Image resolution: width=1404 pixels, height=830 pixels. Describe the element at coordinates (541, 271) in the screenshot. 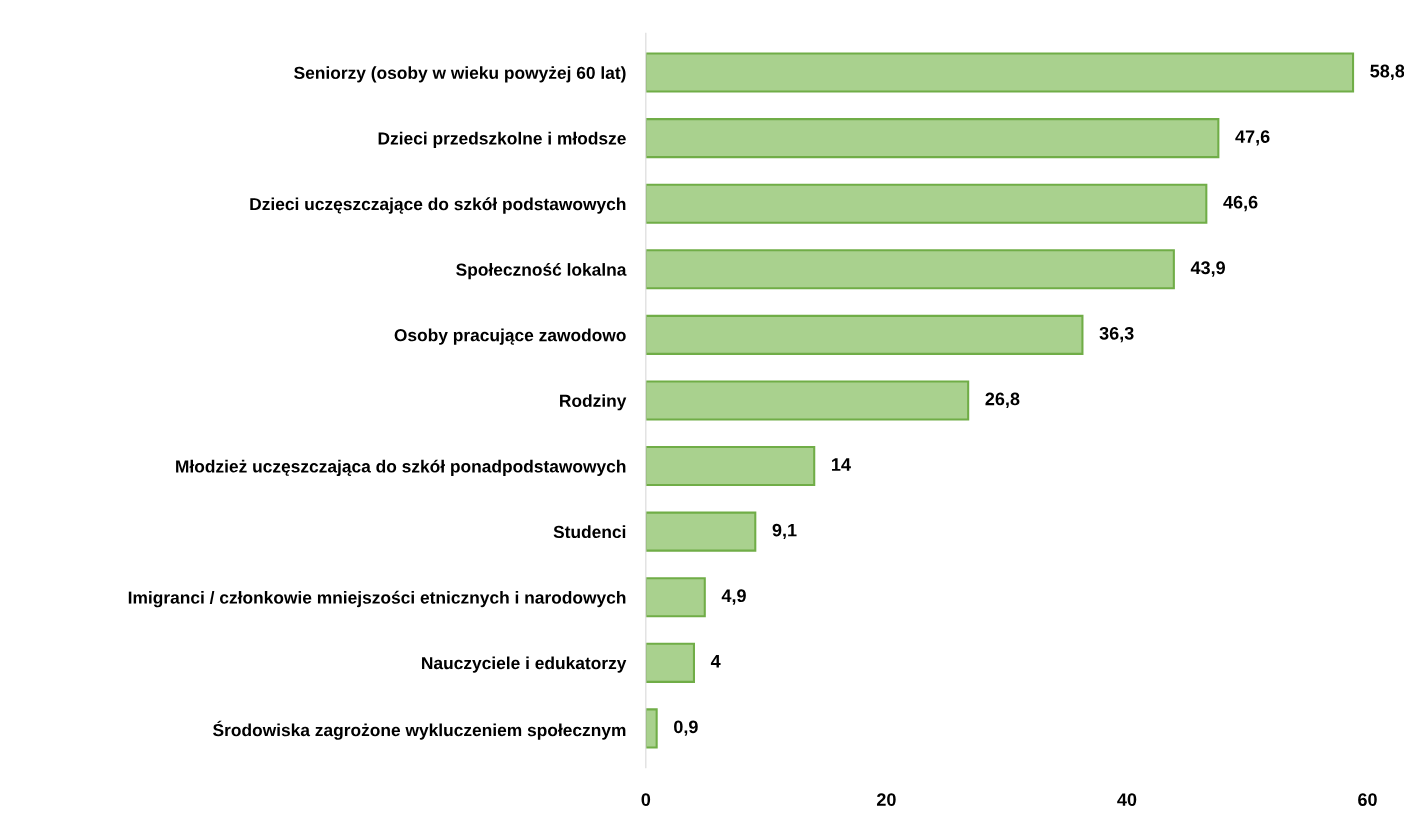

I see `y-tick-label: Społeczność lokalna` at that location.